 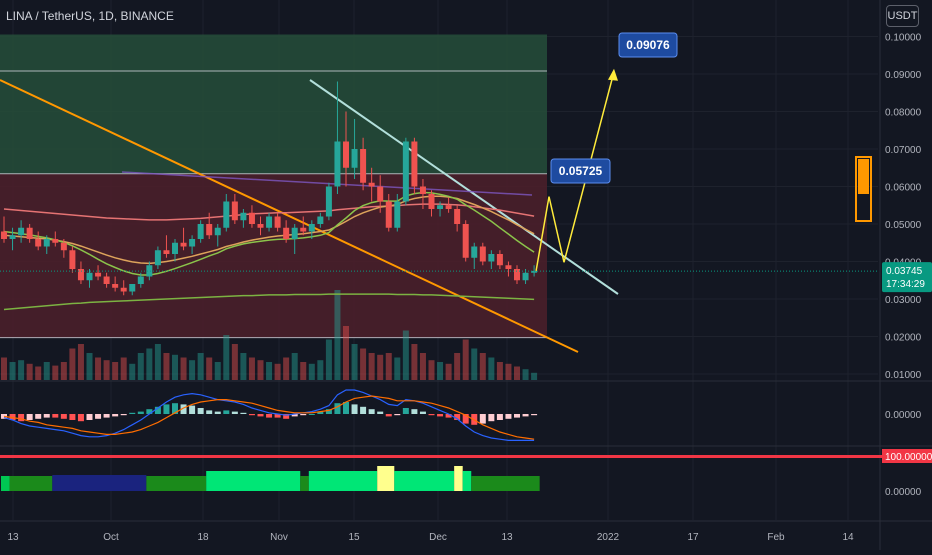 I want to click on annotation-label: 0.05725, so click(x=580, y=171).